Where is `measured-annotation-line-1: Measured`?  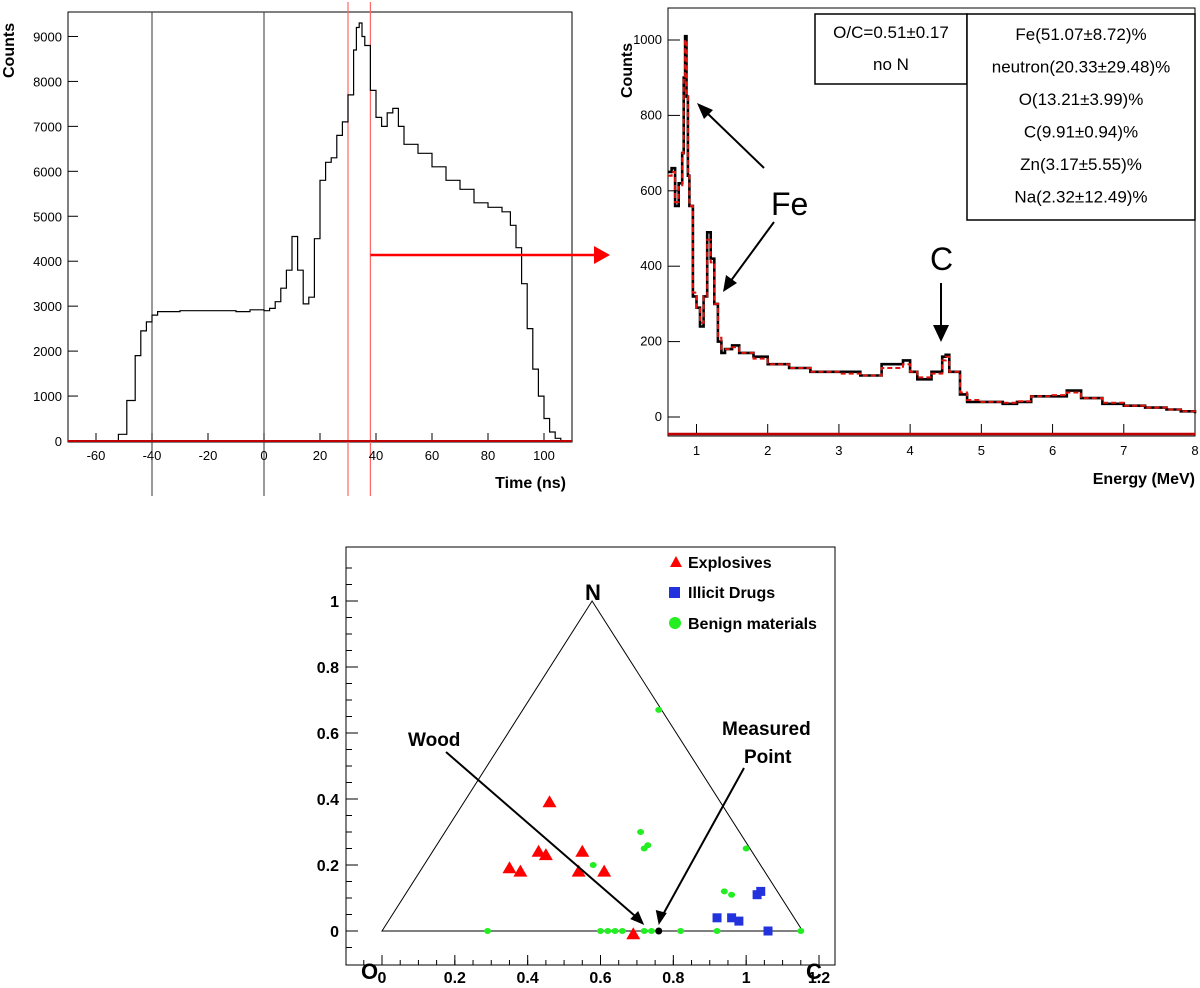 measured-annotation-line-1: Measured is located at coordinates (766, 729).